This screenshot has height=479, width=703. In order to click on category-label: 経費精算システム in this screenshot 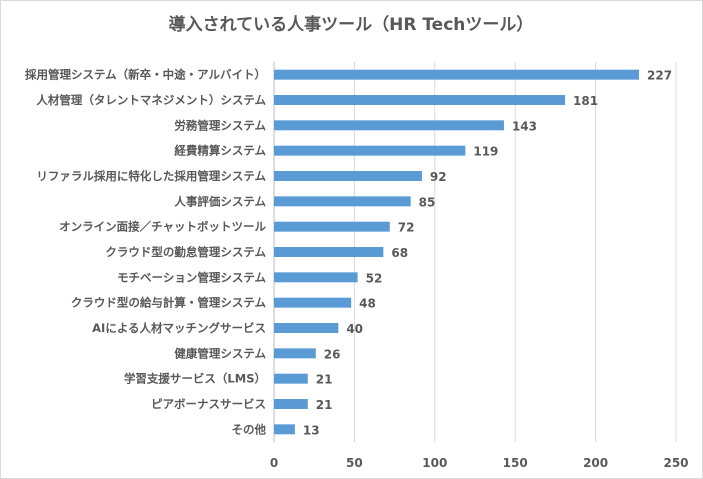, I will do `click(220, 151)`.